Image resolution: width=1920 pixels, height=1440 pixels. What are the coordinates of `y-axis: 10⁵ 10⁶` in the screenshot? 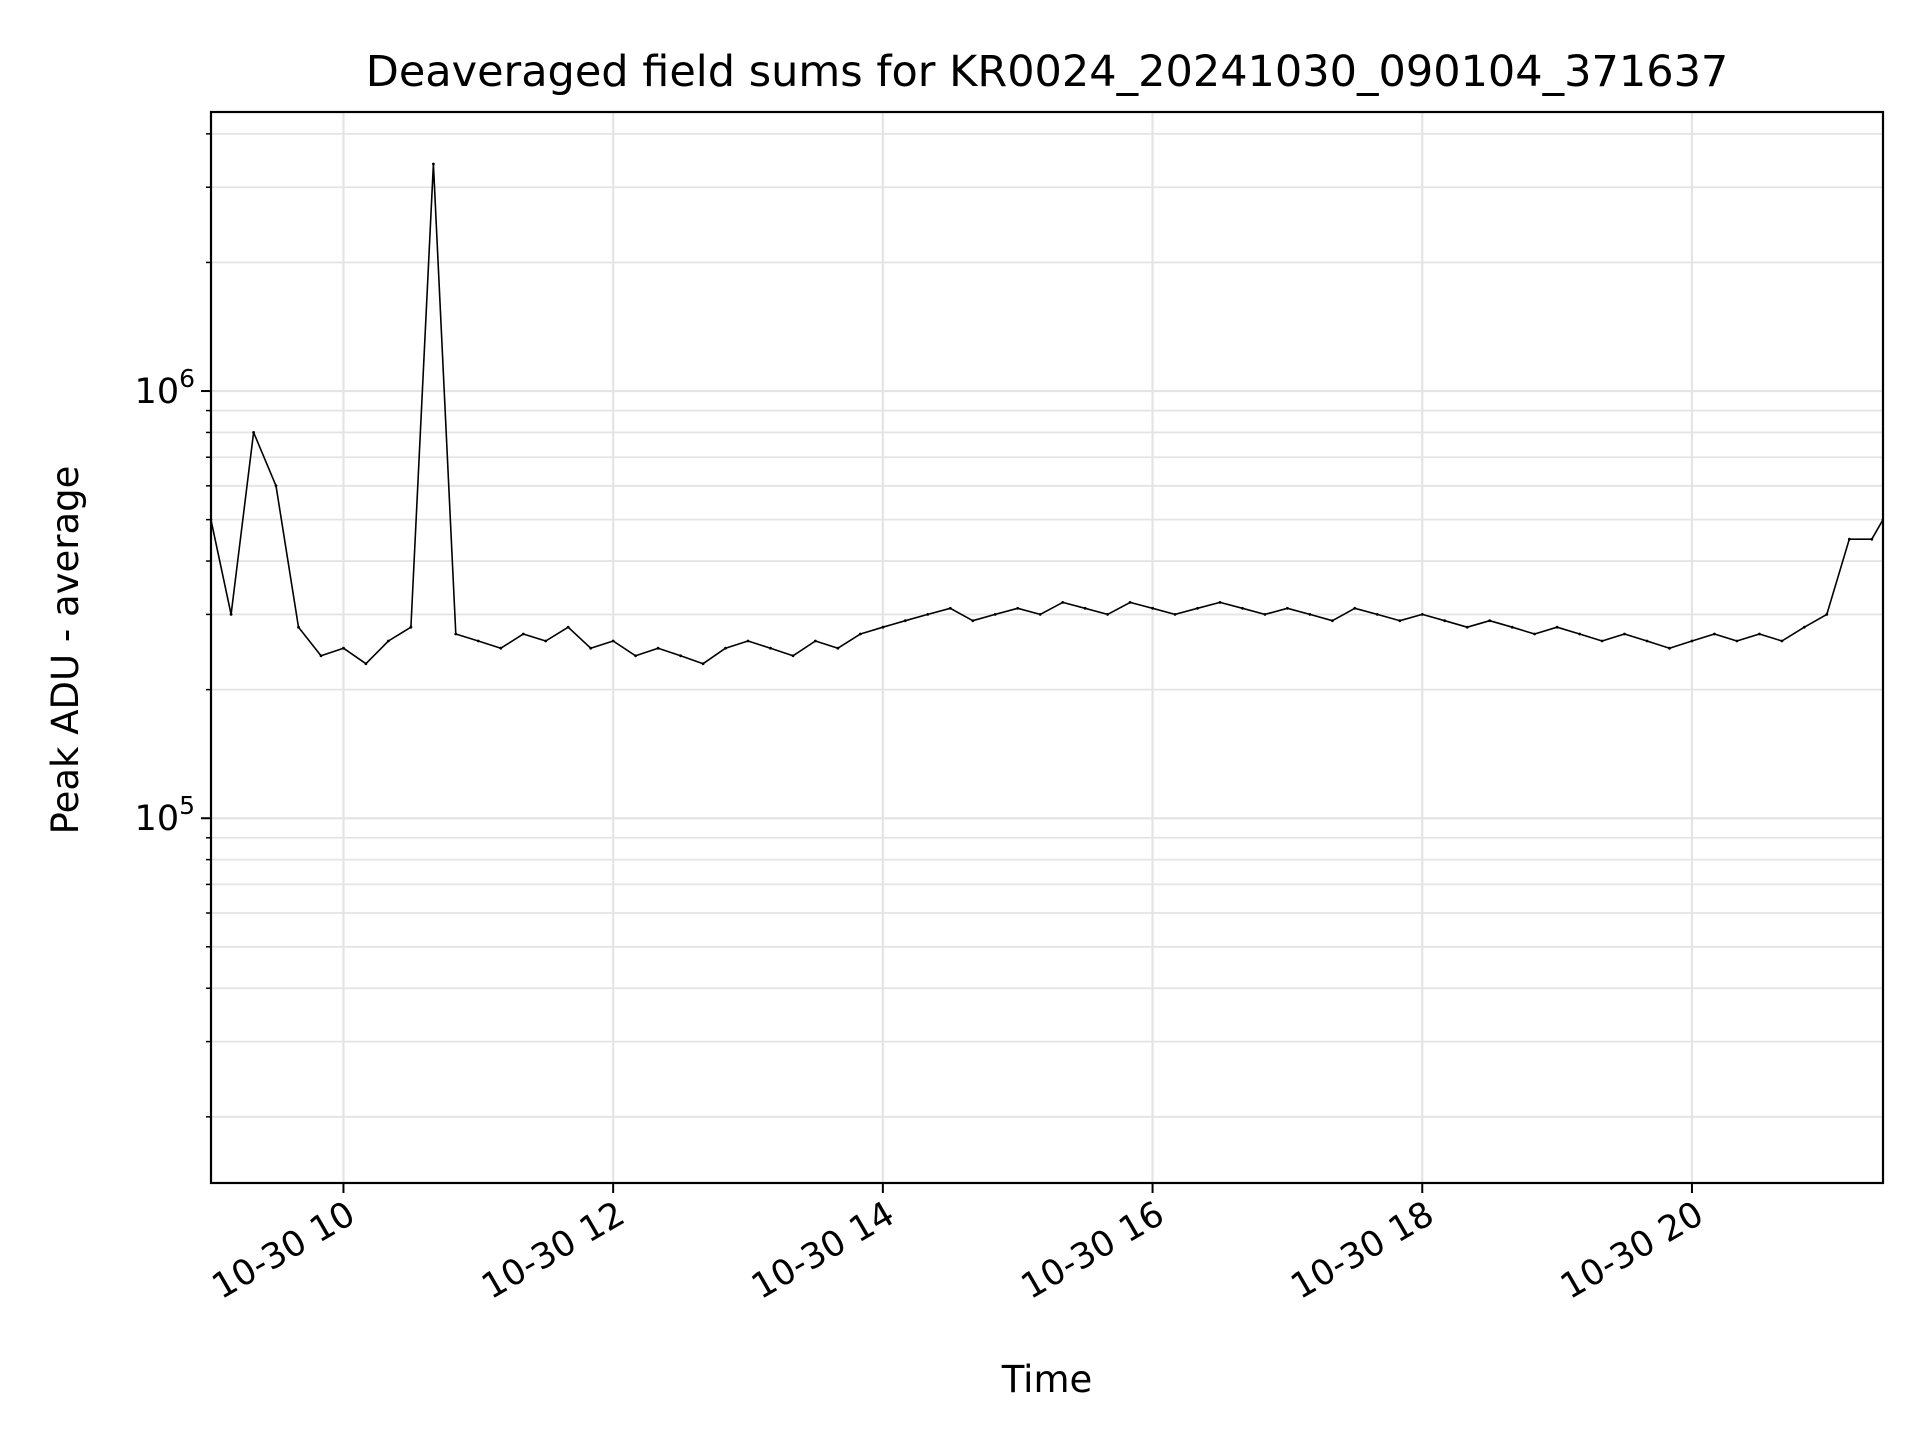 It's located at (173, 625).